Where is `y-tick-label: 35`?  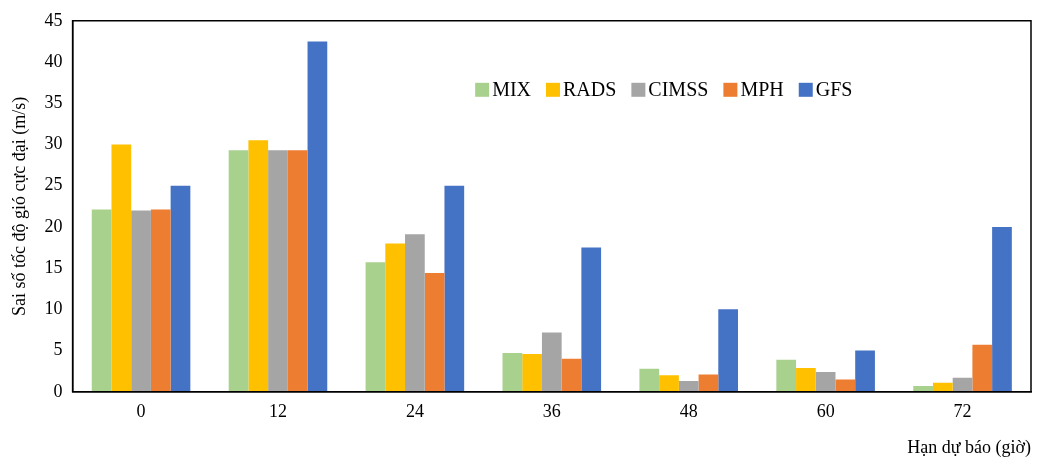
y-tick-label: 35 is located at coordinates (53, 101).